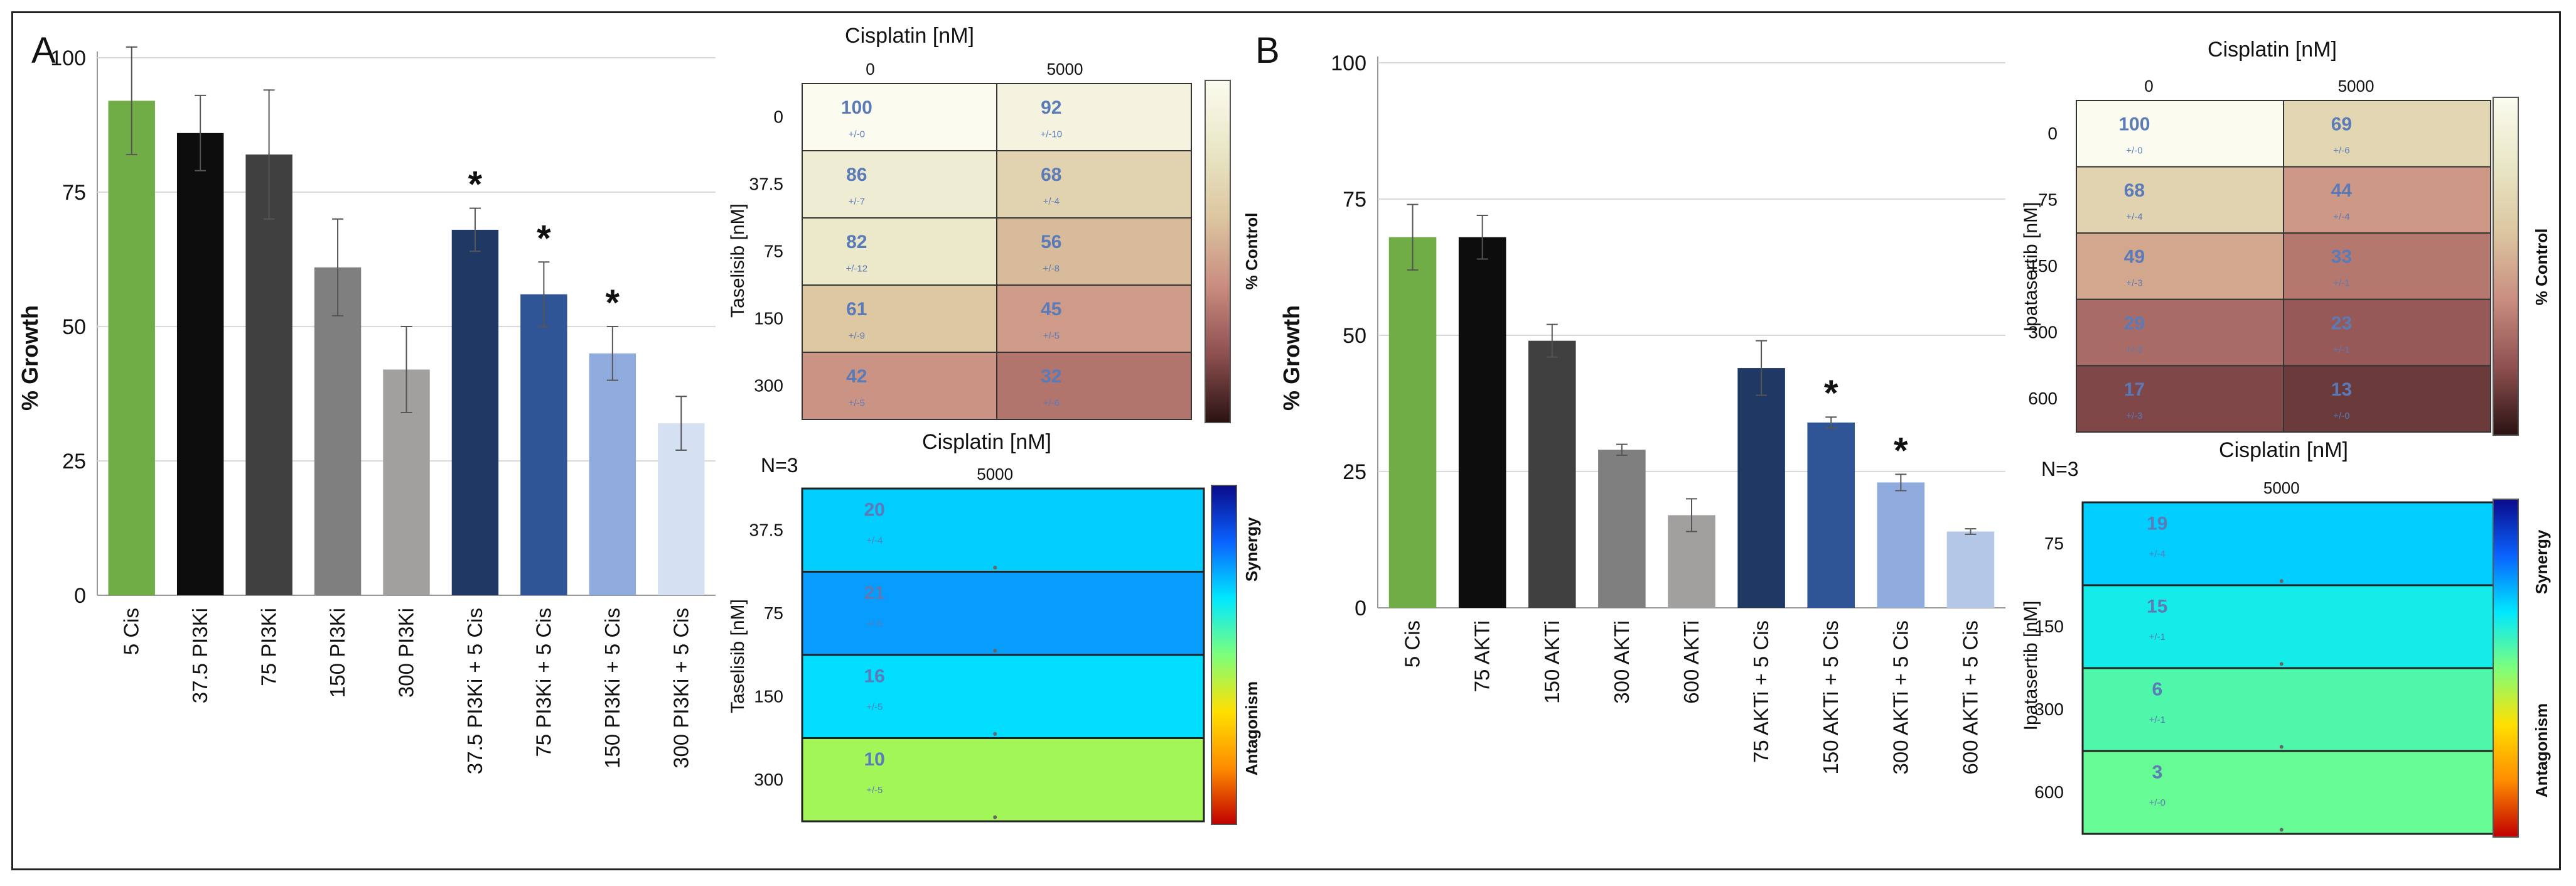 The height and width of the screenshot is (886, 2576). I want to click on panel_b-significance-star: *, so click(1901, 450).